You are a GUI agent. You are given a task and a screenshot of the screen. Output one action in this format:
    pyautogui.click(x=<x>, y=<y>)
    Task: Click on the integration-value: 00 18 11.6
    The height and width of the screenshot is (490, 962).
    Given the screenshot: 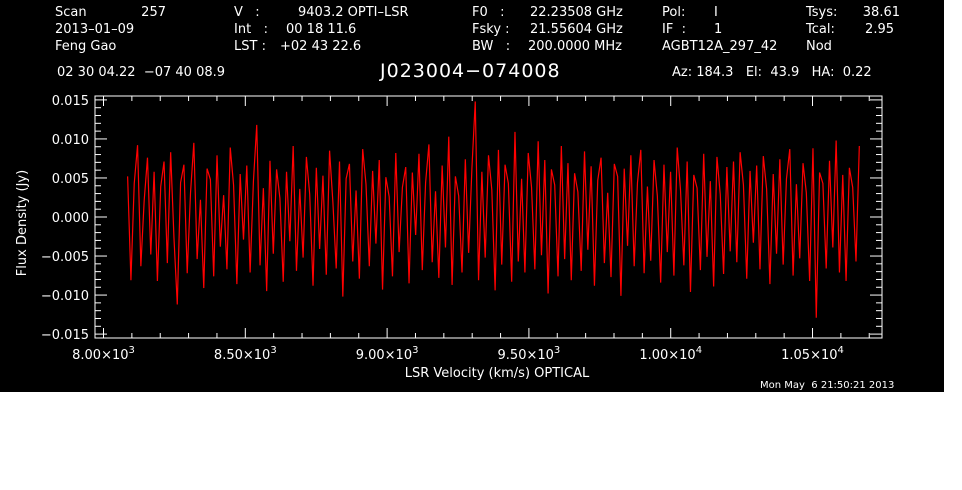 What is the action you would take?
    pyautogui.click(x=321, y=29)
    